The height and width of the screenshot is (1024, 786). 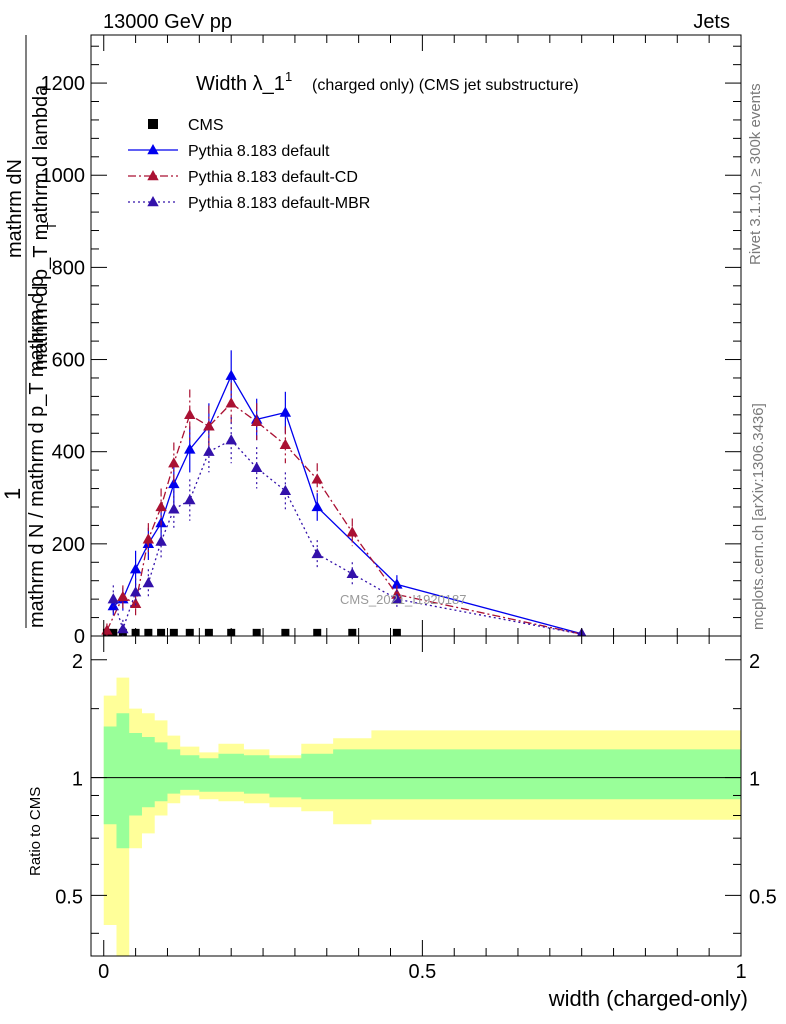 I want to click on ylabel-denominator: mathrm d N / mathrm d p_T mathrm d p, so click(x=37, y=452).